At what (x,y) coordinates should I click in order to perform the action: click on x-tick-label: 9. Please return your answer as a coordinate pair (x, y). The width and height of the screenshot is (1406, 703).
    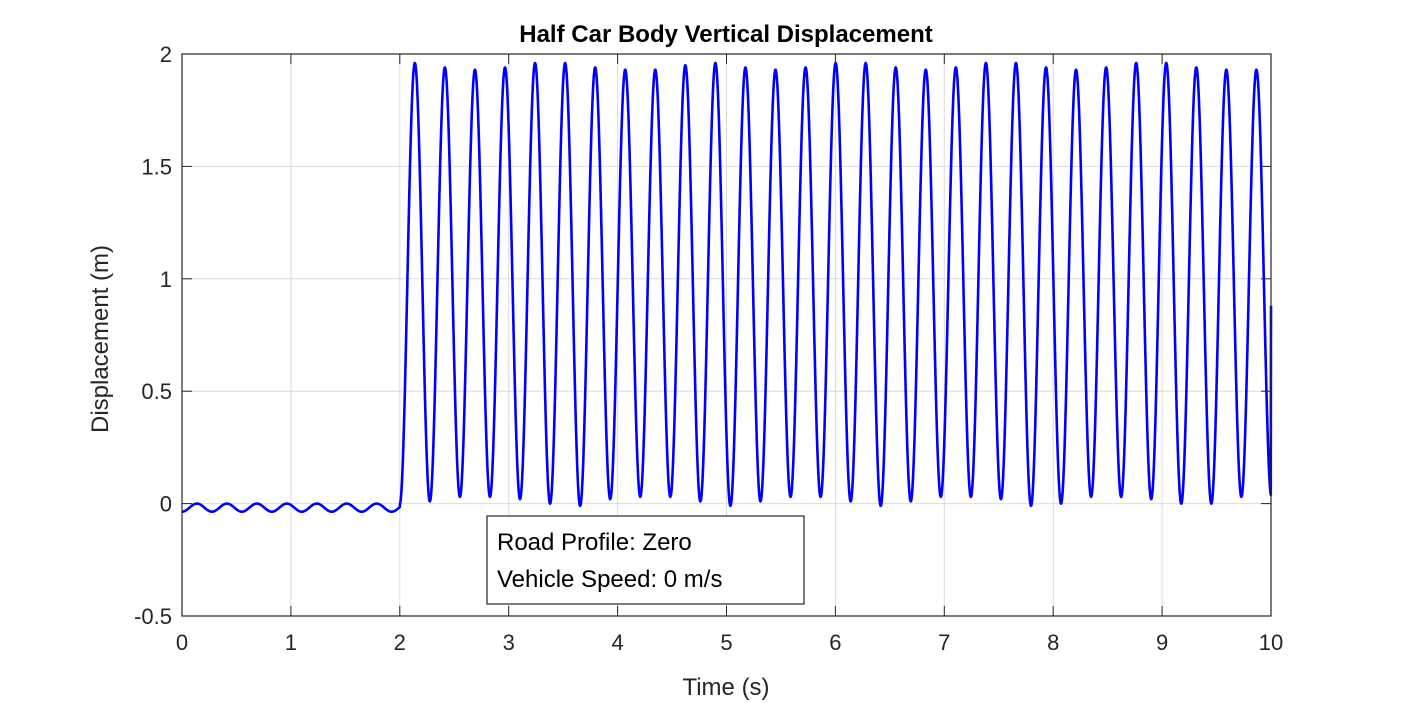
    Looking at the image, I should click on (1162, 642).